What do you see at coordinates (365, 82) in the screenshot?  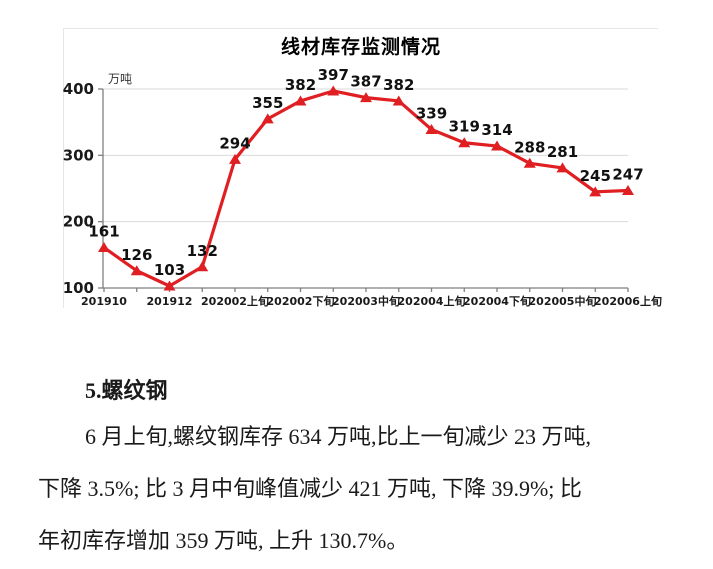 I see `chart-data-label: 387` at bounding box center [365, 82].